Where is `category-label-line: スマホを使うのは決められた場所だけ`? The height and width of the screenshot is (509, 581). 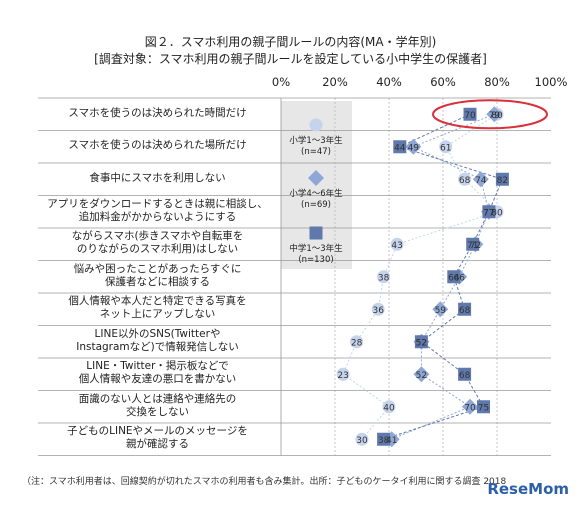
category-label-line: スマホを使うのは決められた場所だけ is located at coordinates (157, 145).